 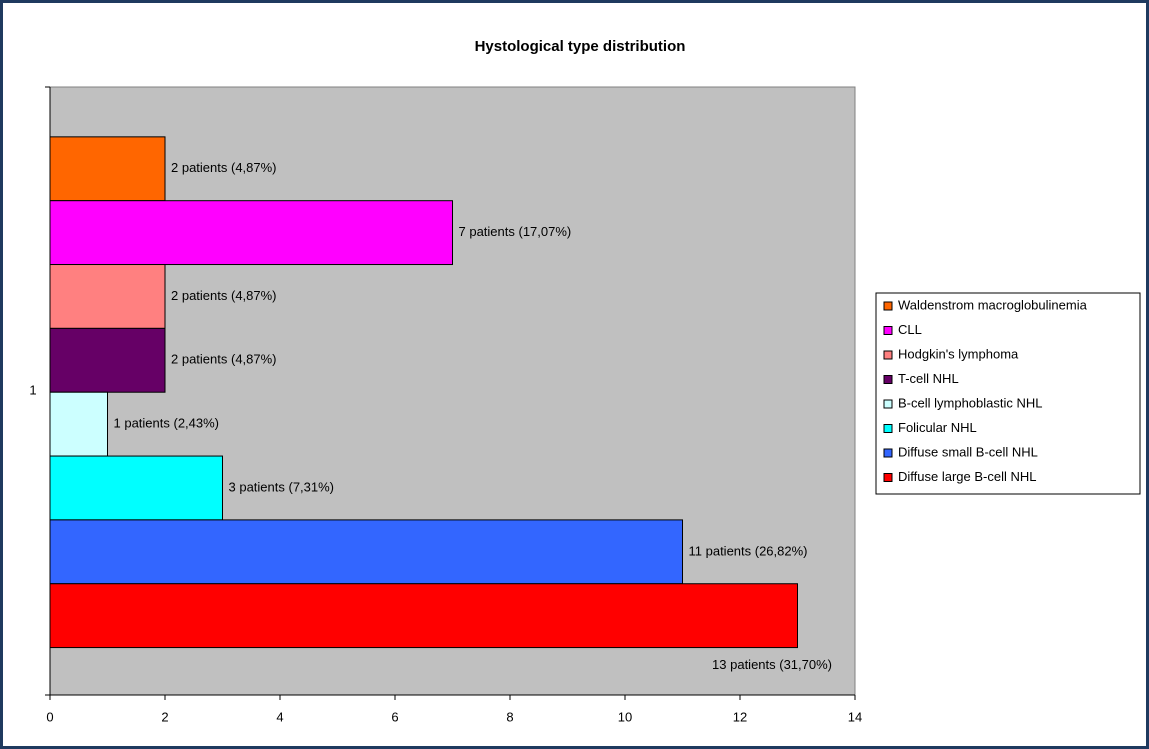 What do you see at coordinates (740, 716) in the screenshot?
I see `x-tick-label: 12` at bounding box center [740, 716].